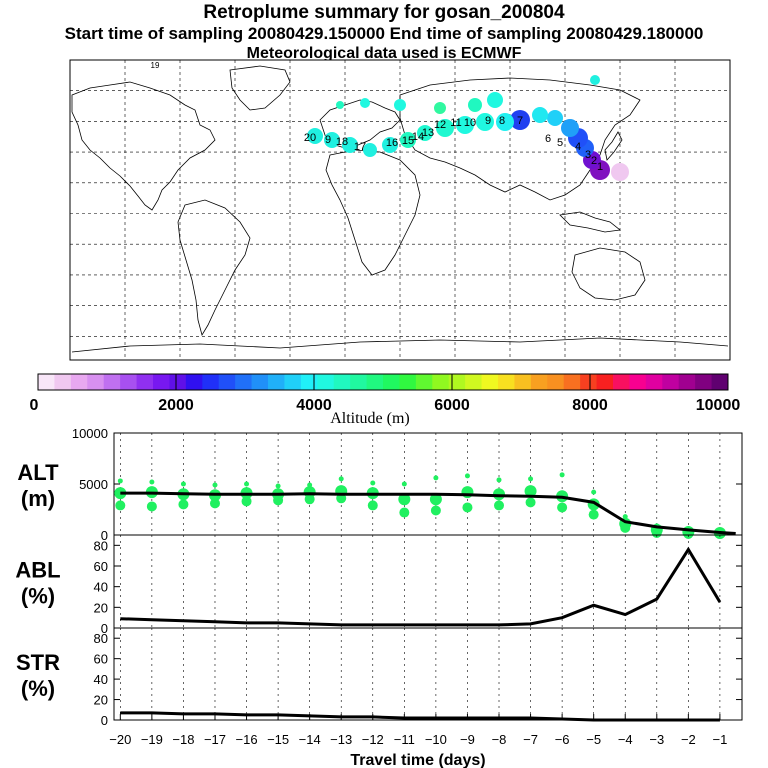 The image size is (768, 768). What do you see at coordinates (214, 268) in the screenshot?
I see `south-america-outline` at bounding box center [214, 268].